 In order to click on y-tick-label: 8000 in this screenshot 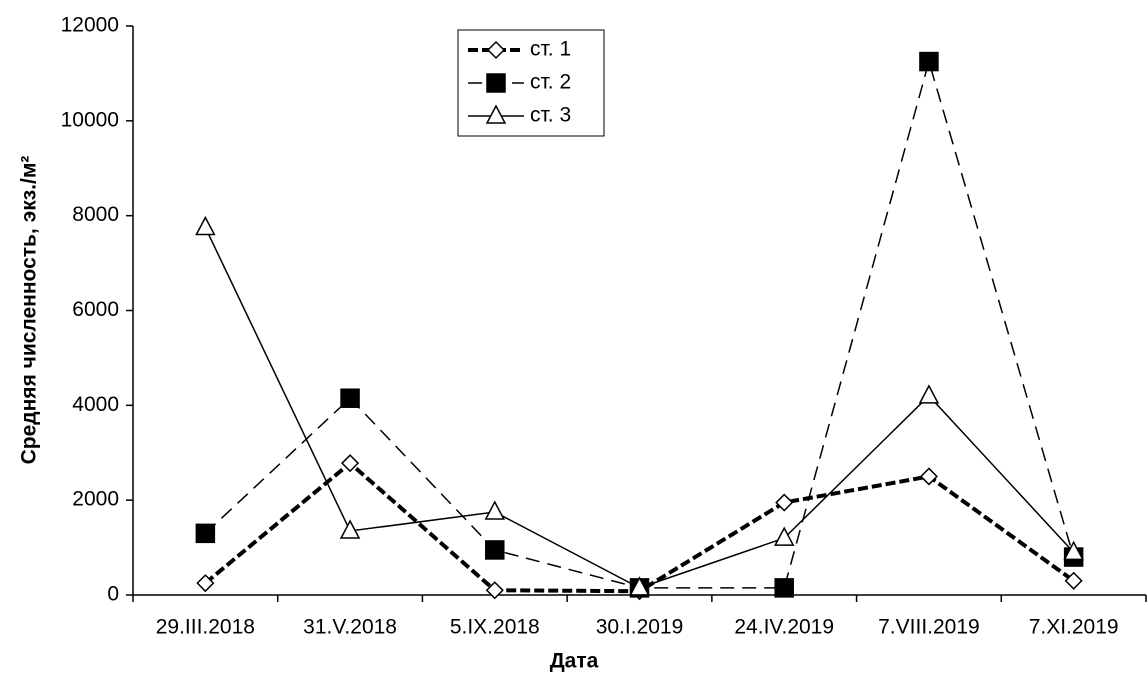, I will do `click(95, 214)`.